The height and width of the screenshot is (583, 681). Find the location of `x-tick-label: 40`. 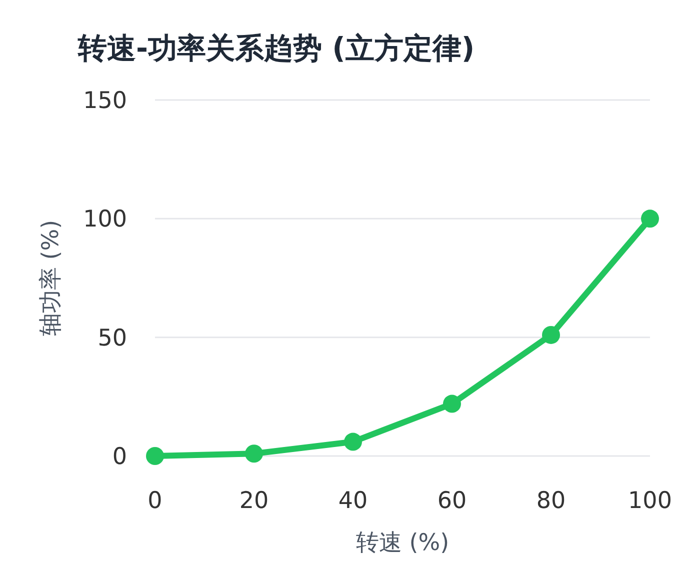

x-tick-label: 40 is located at coordinates (353, 501).